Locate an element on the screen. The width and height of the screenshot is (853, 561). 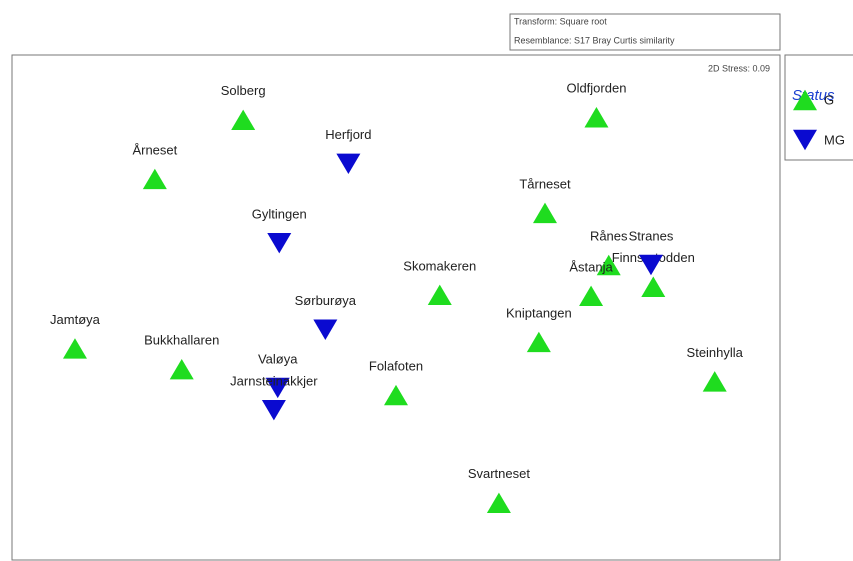
point-label: Stranes is located at coordinates (651, 235).